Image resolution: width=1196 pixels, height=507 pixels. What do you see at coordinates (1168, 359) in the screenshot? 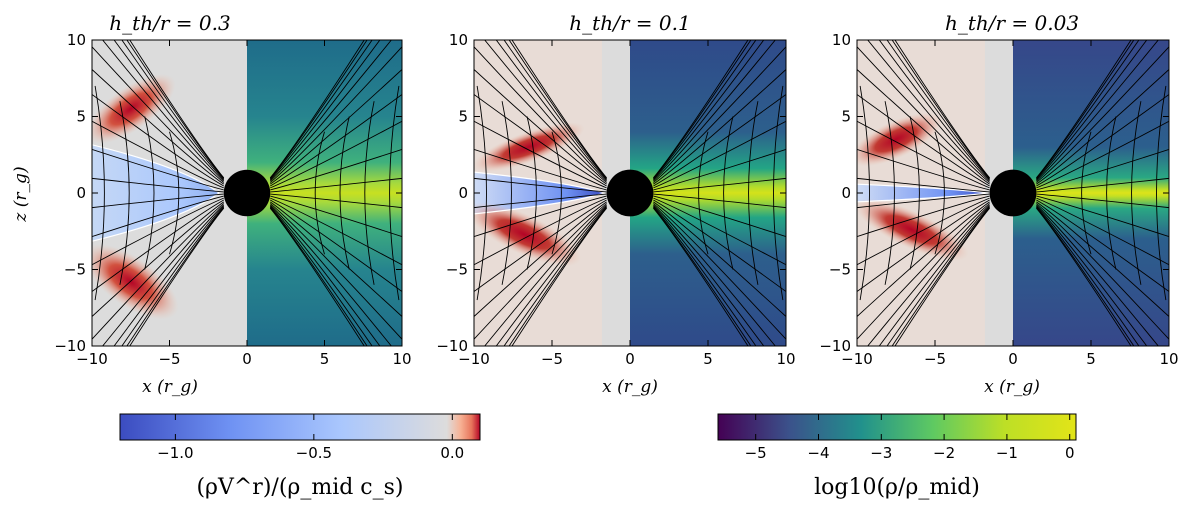
I see `panel-3-x-tick-label: 10` at bounding box center [1168, 359].